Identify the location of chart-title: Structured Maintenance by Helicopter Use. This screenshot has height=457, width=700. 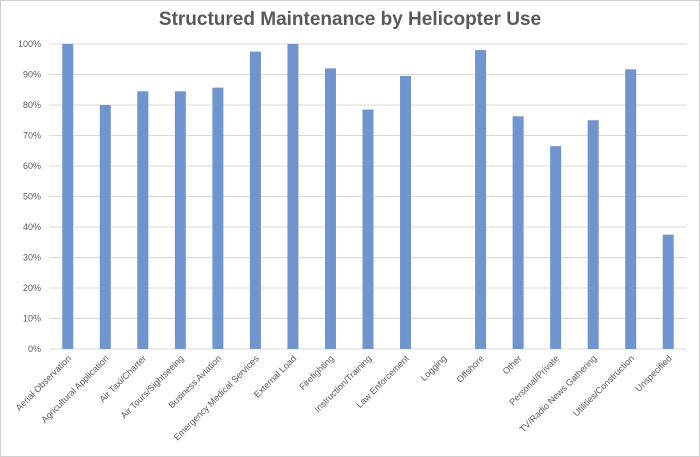
(350, 19).